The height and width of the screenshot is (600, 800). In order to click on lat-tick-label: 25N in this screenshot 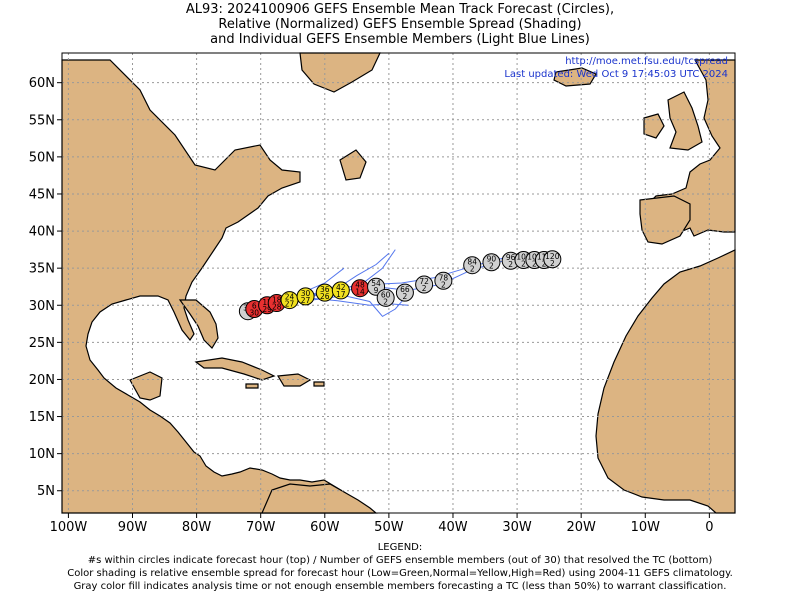, I will do `click(42, 343)`.